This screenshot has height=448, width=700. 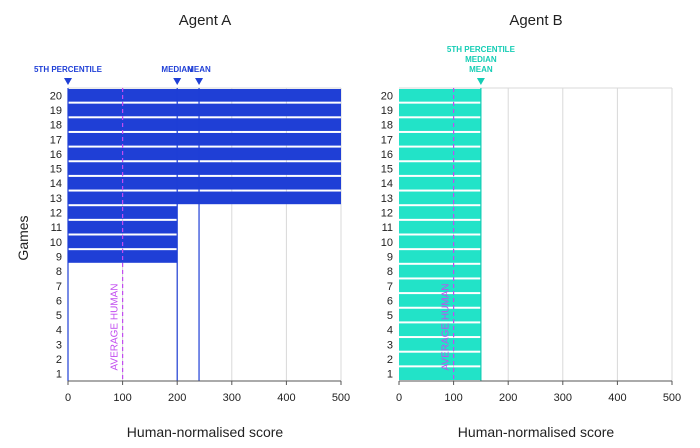 I want to click on y-tick-label: 9, so click(x=390, y=257).